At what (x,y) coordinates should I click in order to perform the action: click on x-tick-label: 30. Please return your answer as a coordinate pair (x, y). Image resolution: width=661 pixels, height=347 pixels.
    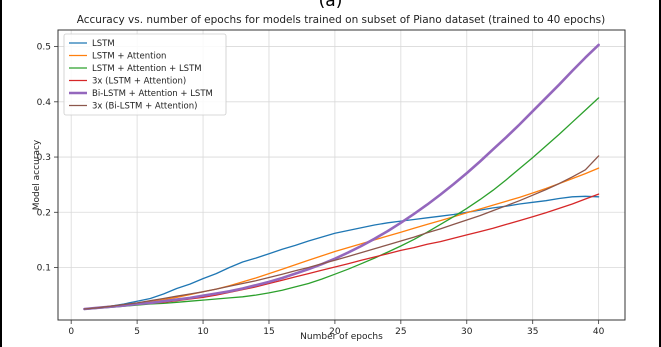
    Looking at the image, I should click on (467, 332).